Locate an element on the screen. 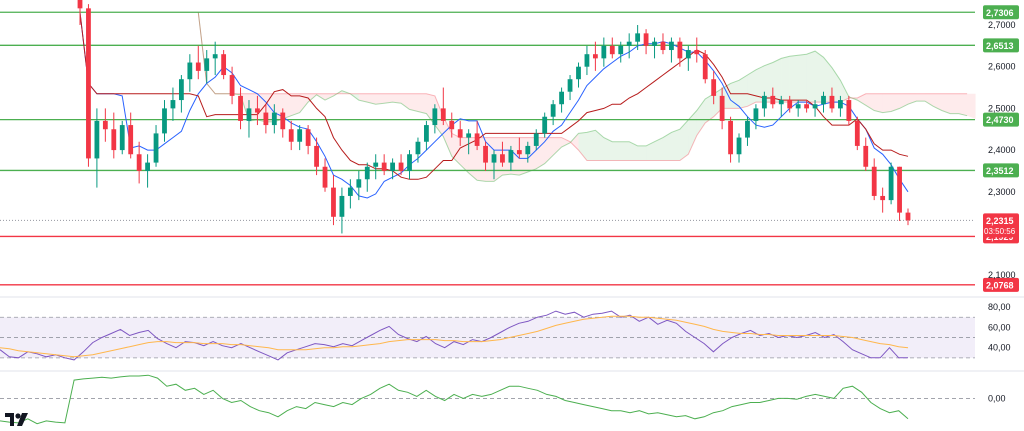 The width and height of the screenshot is (1024, 431). rsi-tick-label: 40,00 is located at coordinates (999, 348).